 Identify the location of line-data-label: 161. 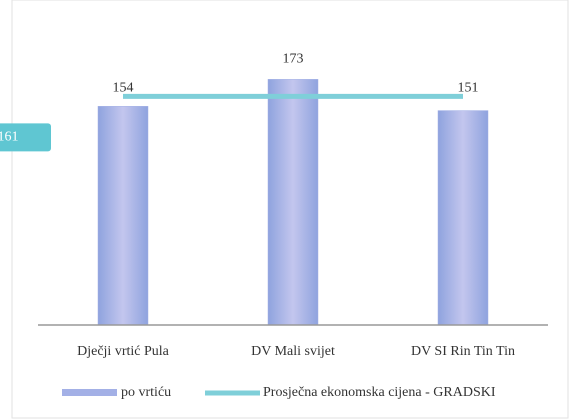
(9, 137).